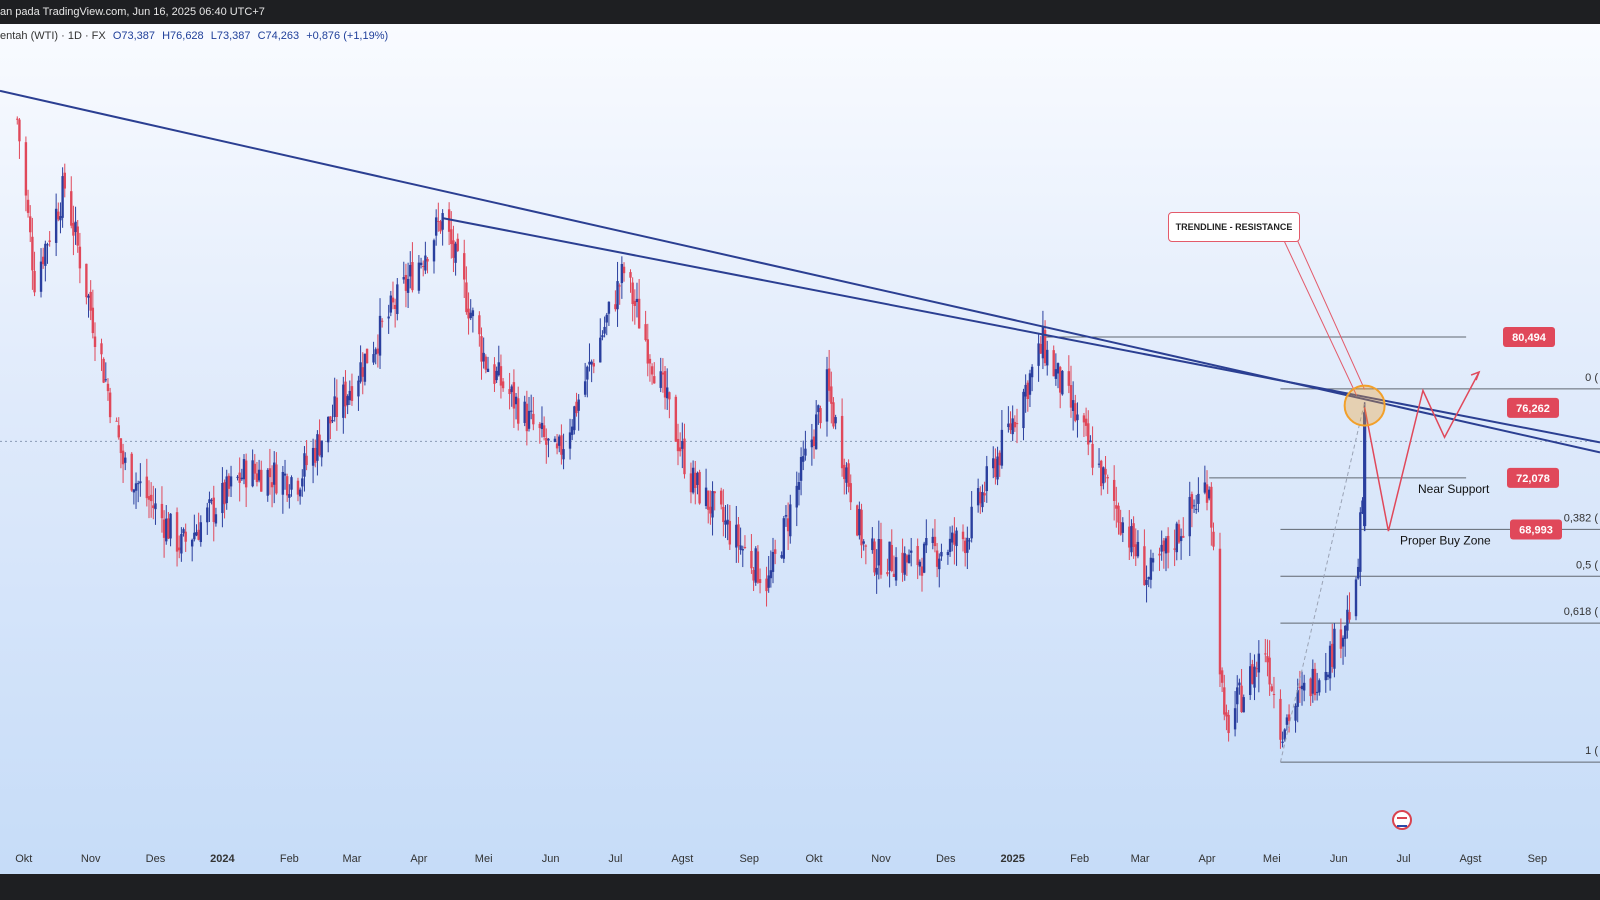 This screenshot has width=1600, height=900. Describe the element at coordinates (1402, 820) in the screenshot. I see `us-flag-icon` at that location.